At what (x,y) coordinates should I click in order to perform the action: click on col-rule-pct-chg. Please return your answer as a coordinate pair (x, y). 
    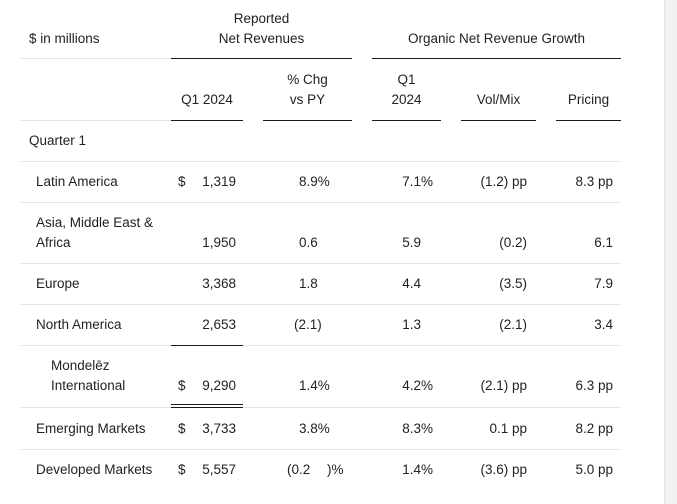
    Looking at the image, I should click on (307, 120).